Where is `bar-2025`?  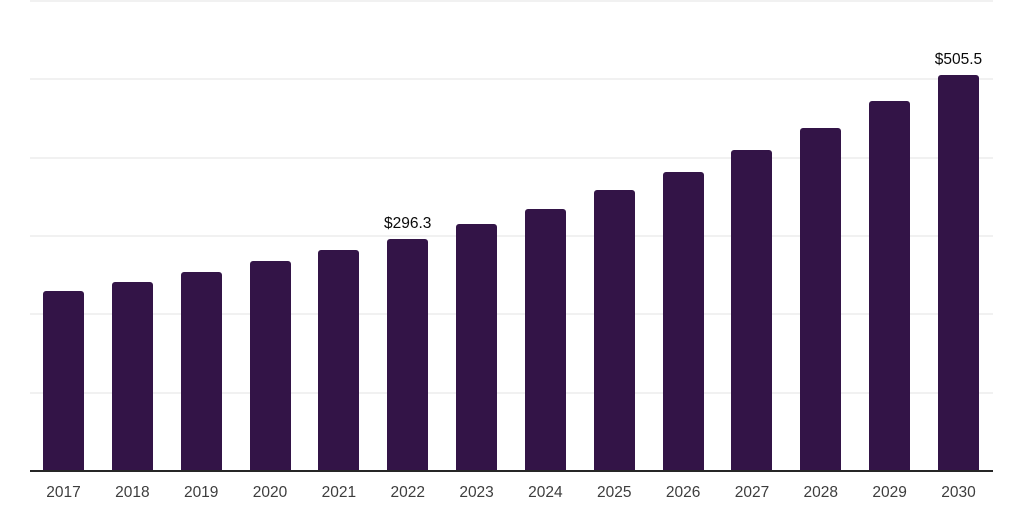 bar-2025 is located at coordinates (614, 330).